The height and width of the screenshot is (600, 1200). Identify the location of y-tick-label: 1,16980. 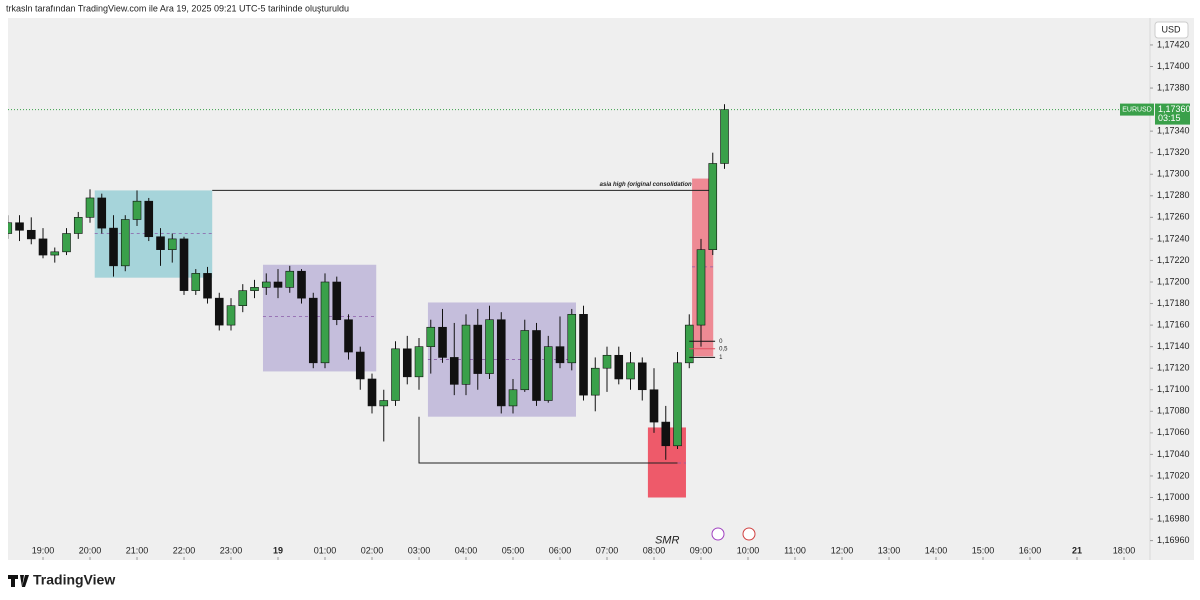
(1173, 518).